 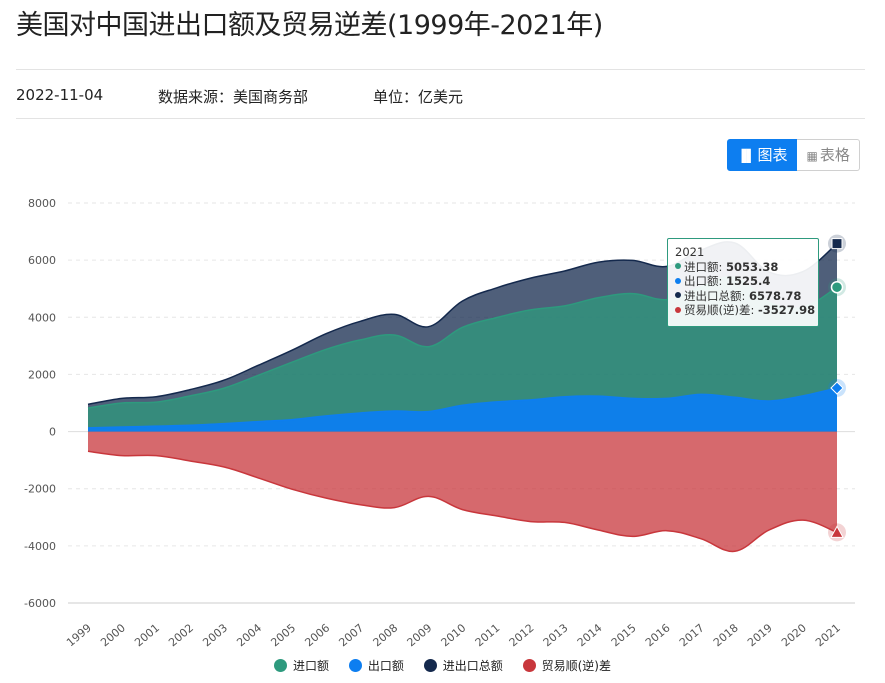 I want to click on legend-item-deficit: 贸易顺(逆)差, so click(x=566, y=665).